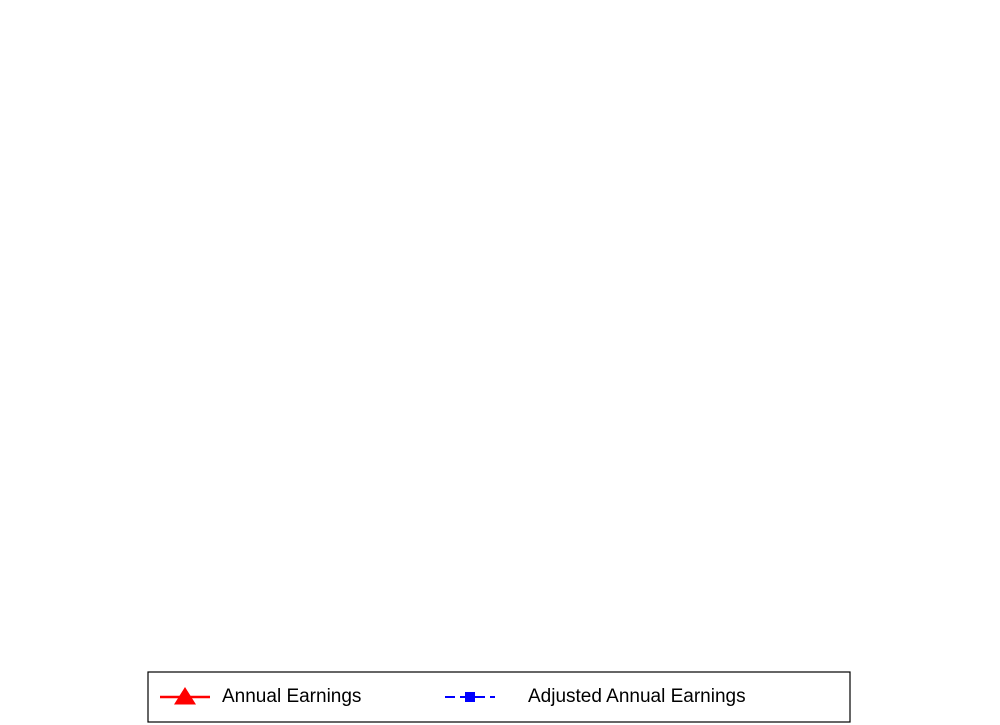 This screenshot has height=725, width=1000. What do you see at coordinates (637, 696) in the screenshot?
I see `legend-label: Adjusted Annual Earnings` at bounding box center [637, 696].